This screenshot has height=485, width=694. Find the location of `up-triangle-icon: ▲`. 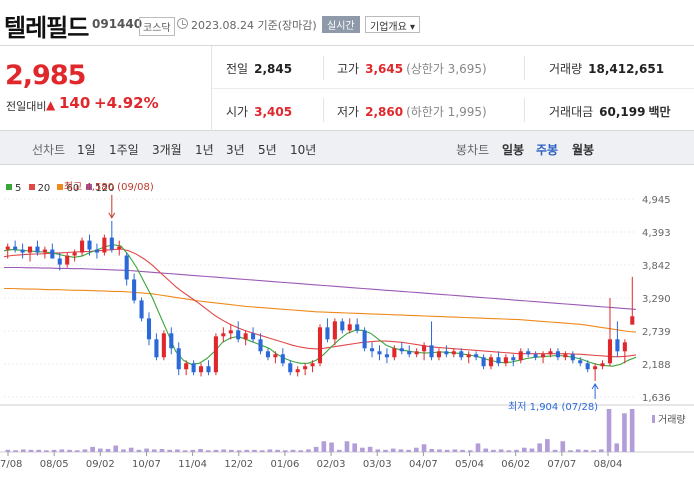

up-triangle-icon: ▲ is located at coordinates (51, 105).